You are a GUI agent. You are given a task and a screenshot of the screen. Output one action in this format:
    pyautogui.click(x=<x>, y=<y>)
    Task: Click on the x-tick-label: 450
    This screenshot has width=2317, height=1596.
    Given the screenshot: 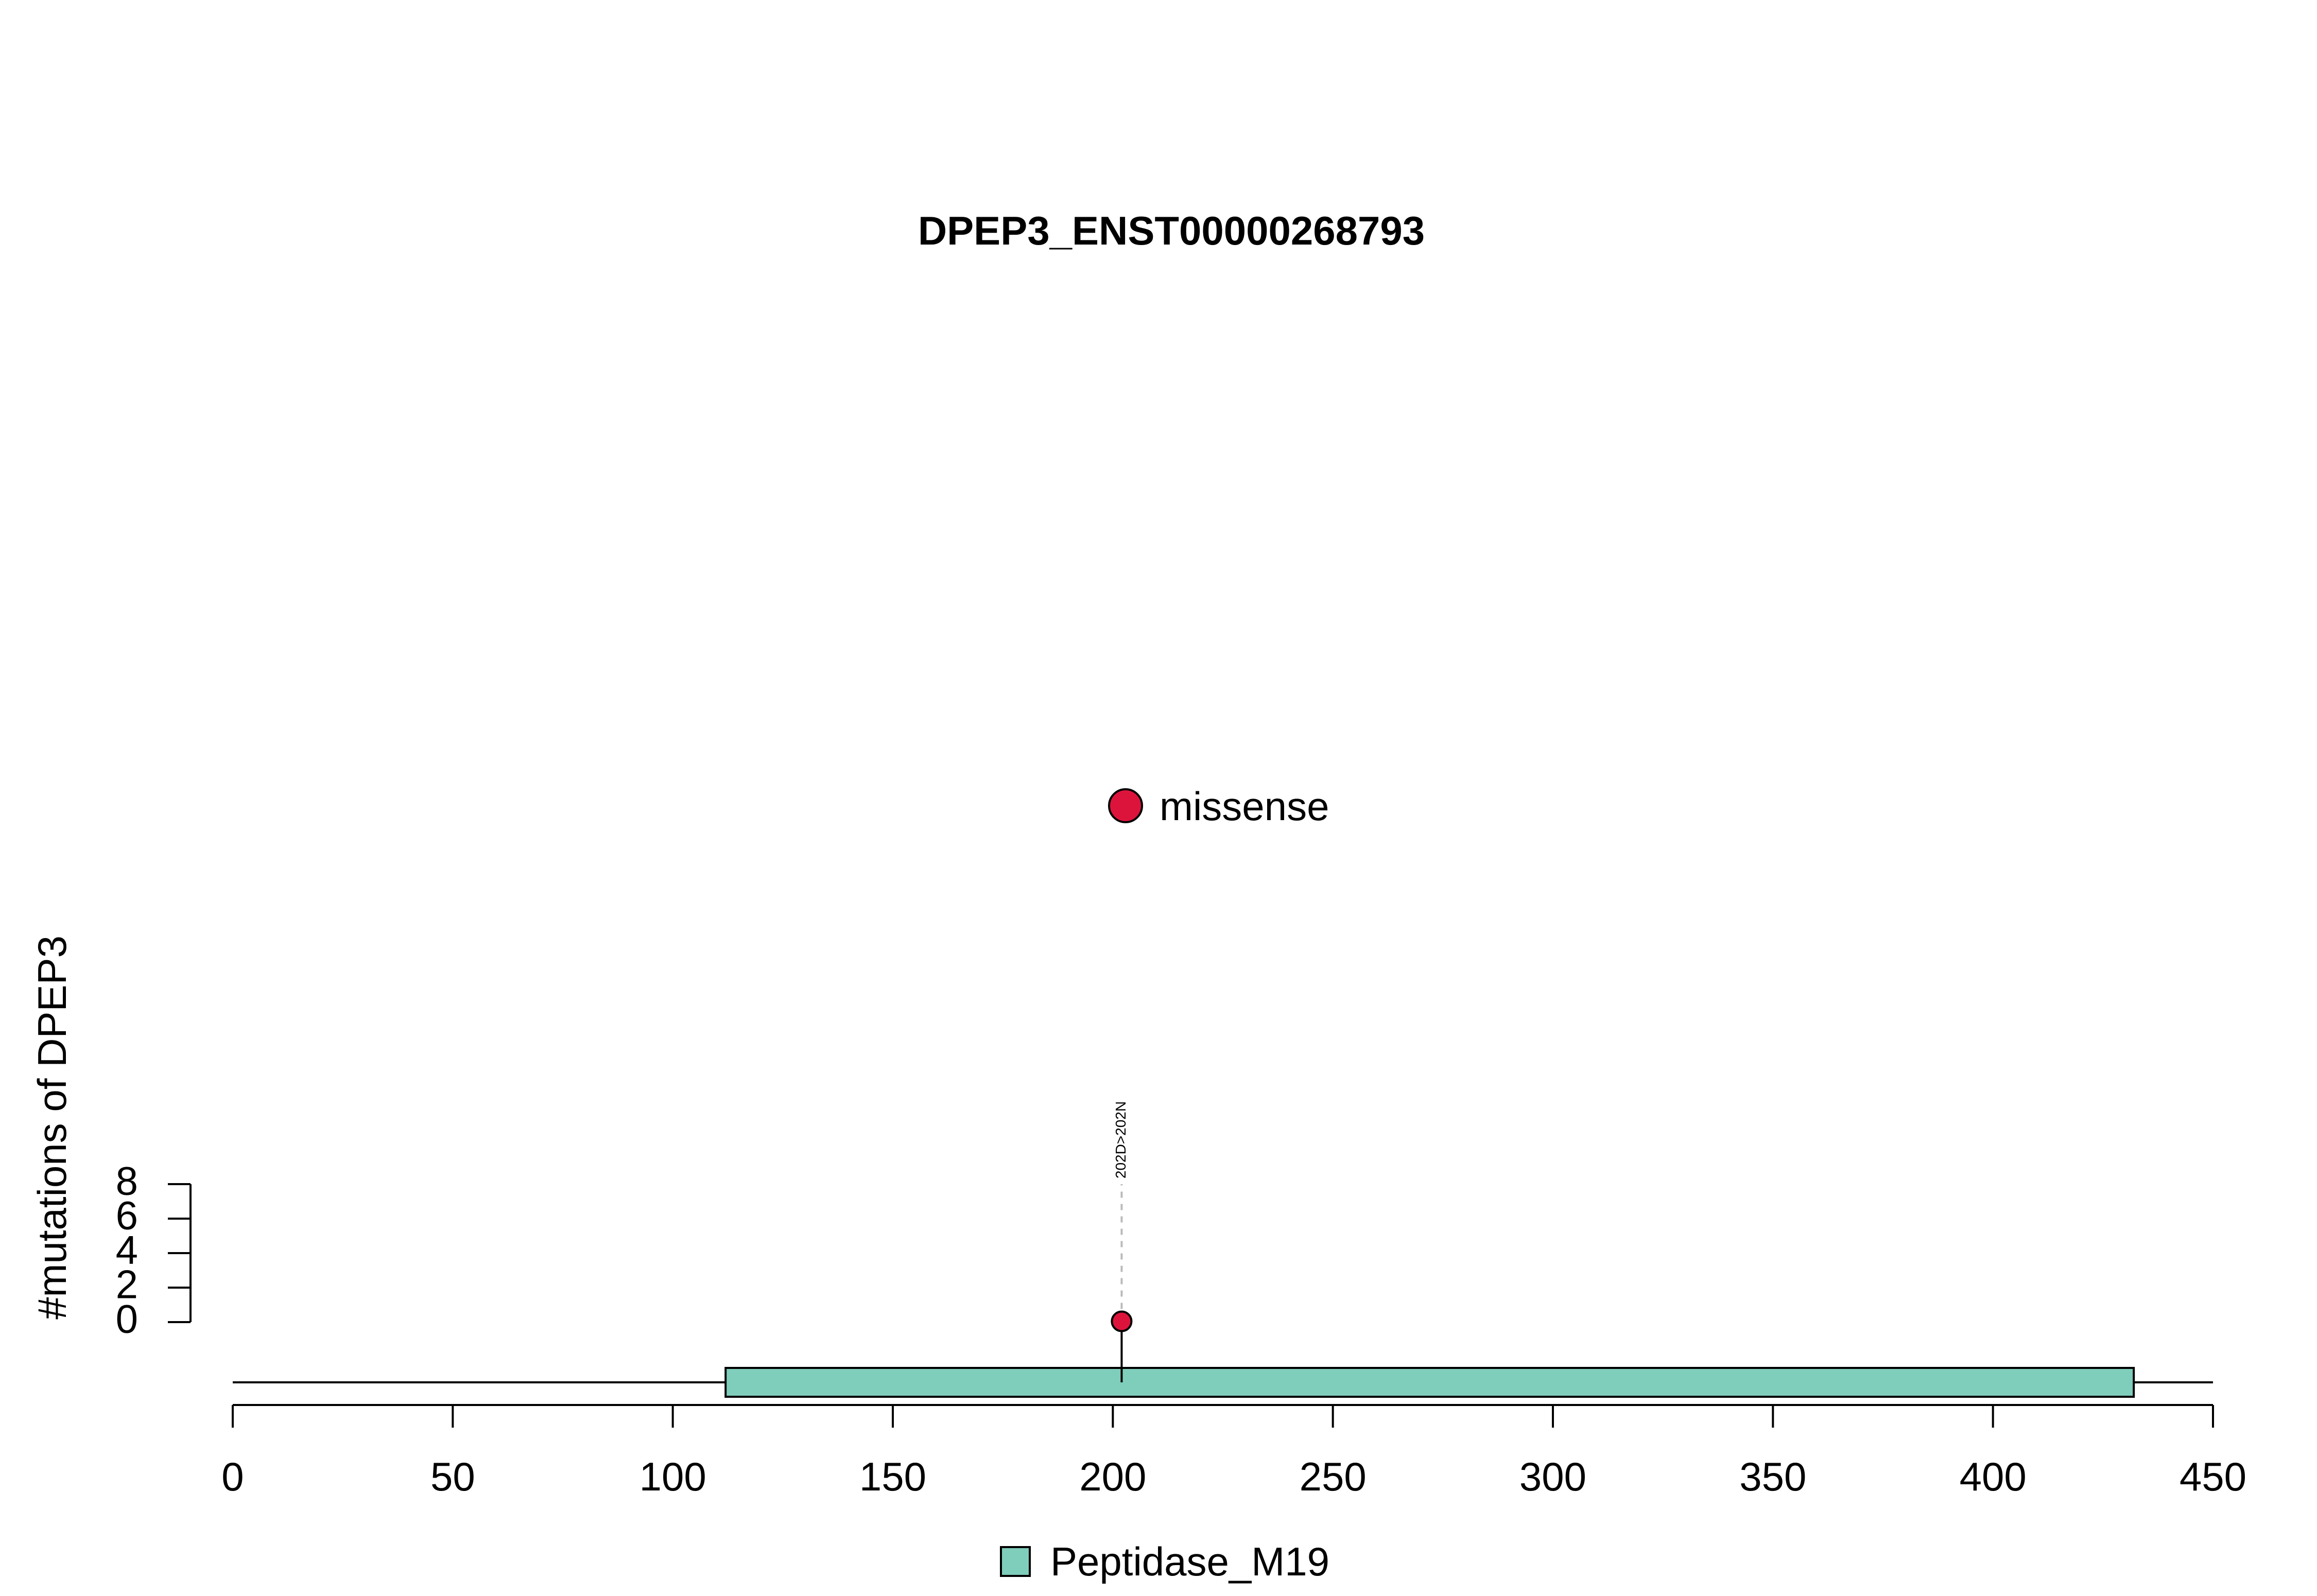 What is the action you would take?
    pyautogui.click(x=2213, y=1476)
    